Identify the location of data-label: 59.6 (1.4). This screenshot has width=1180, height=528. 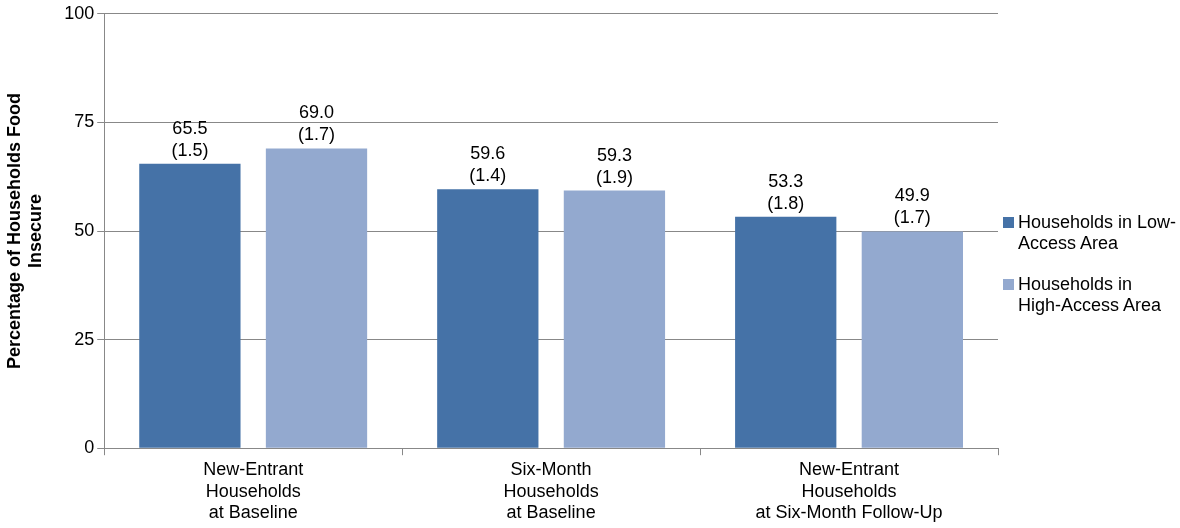
(488, 164).